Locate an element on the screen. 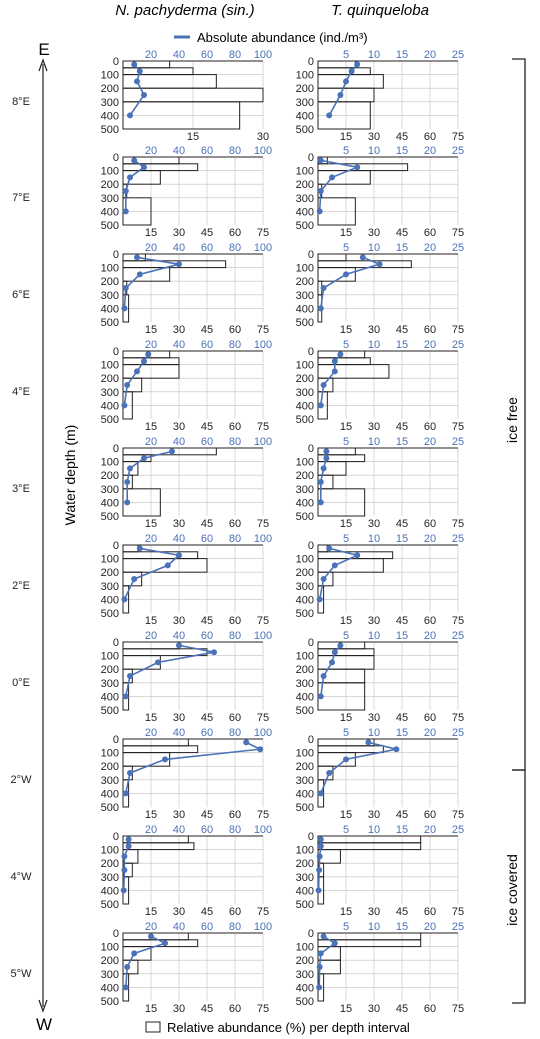 The image size is (540, 1039). direction-west-label: W is located at coordinates (44, 1024).